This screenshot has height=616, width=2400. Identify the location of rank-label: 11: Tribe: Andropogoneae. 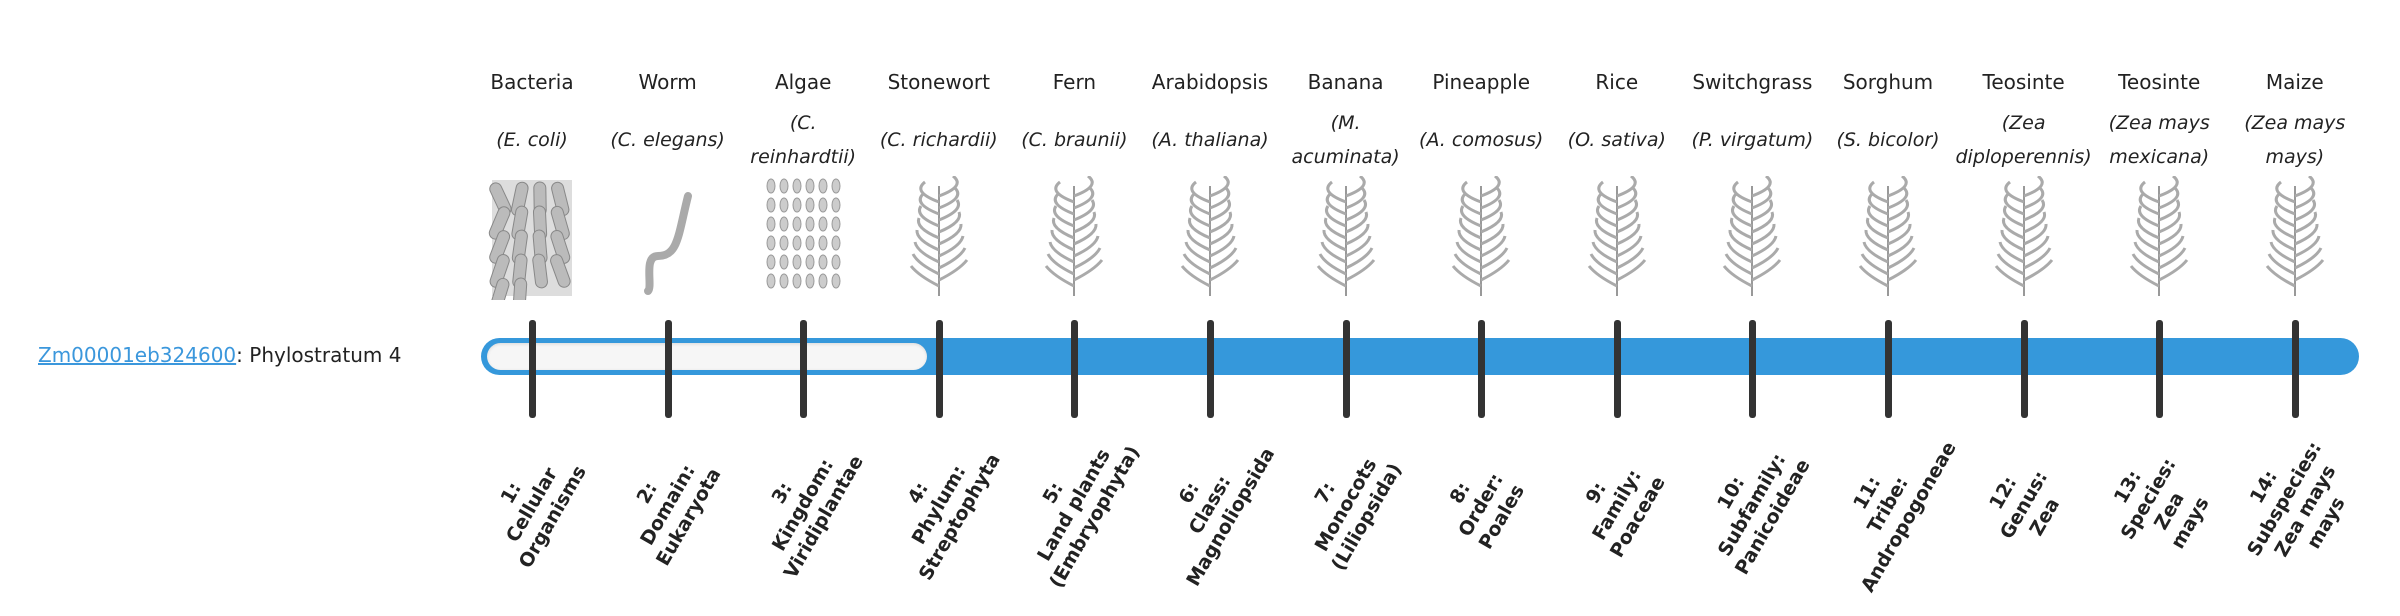
(1888, 504).